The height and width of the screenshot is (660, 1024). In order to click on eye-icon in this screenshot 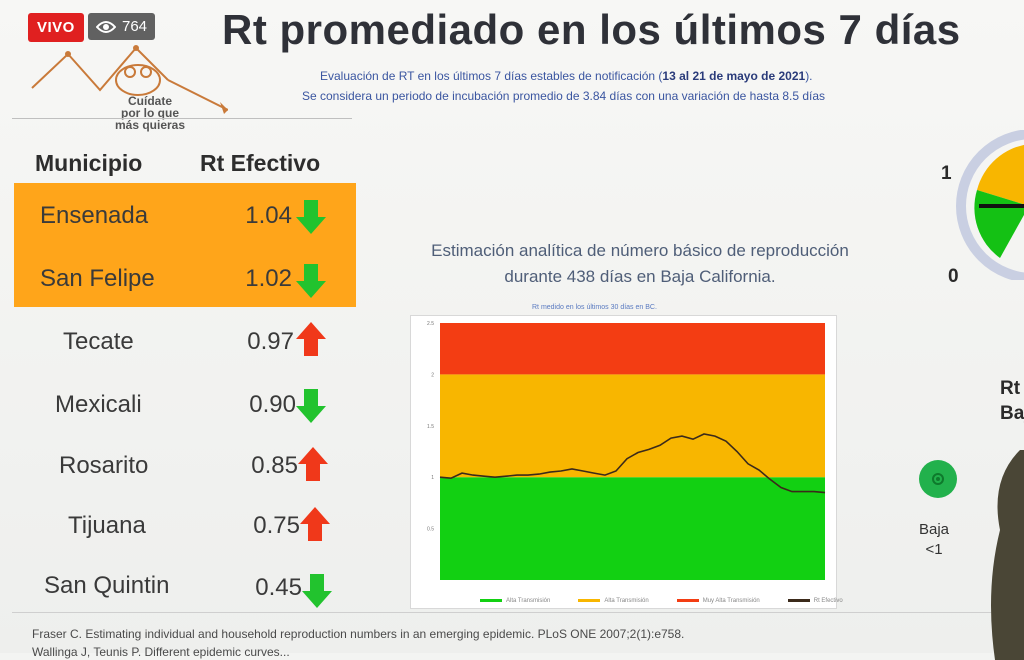, I will do `click(106, 26)`.